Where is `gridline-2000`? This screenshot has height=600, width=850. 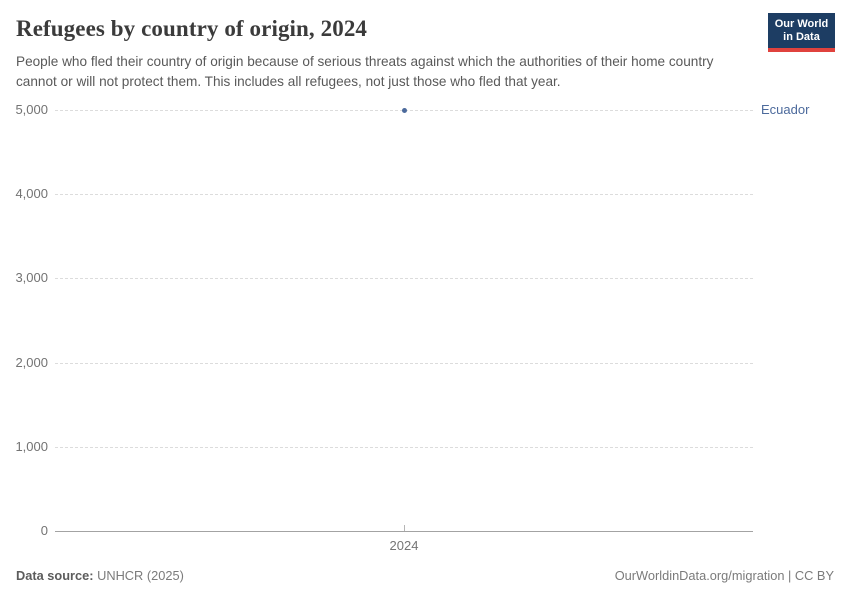 gridline-2000 is located at coordinates (404, 363).